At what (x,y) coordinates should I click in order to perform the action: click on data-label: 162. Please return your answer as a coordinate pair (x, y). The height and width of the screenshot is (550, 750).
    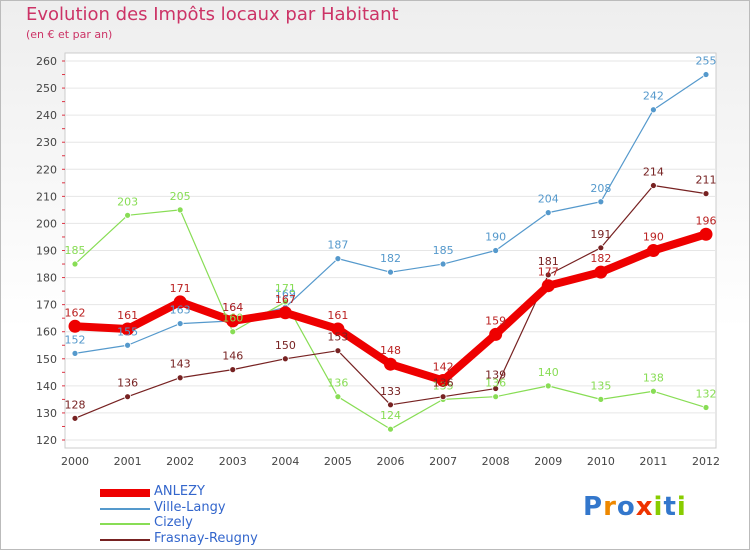
    Looking at the image, I should click on (75, 312).